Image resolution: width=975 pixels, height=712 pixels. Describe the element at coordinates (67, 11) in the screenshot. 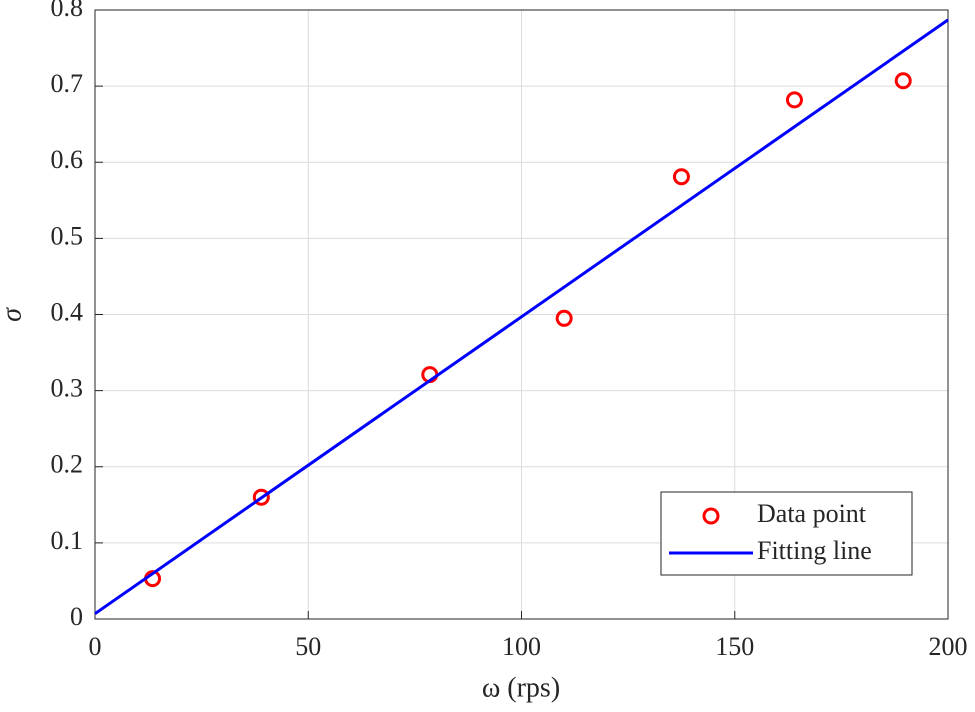

I see `y-tick-label: 0.8` at that location.